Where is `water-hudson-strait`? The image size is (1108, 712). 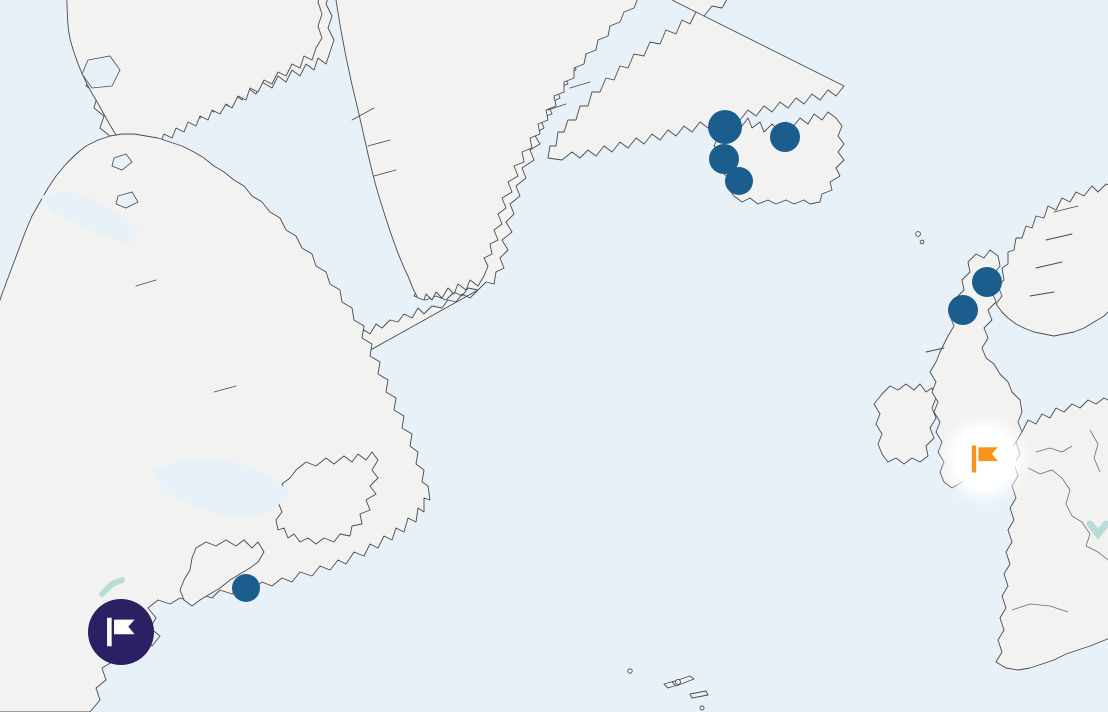
water-hudson-strait is located at coordinates (90, 217).